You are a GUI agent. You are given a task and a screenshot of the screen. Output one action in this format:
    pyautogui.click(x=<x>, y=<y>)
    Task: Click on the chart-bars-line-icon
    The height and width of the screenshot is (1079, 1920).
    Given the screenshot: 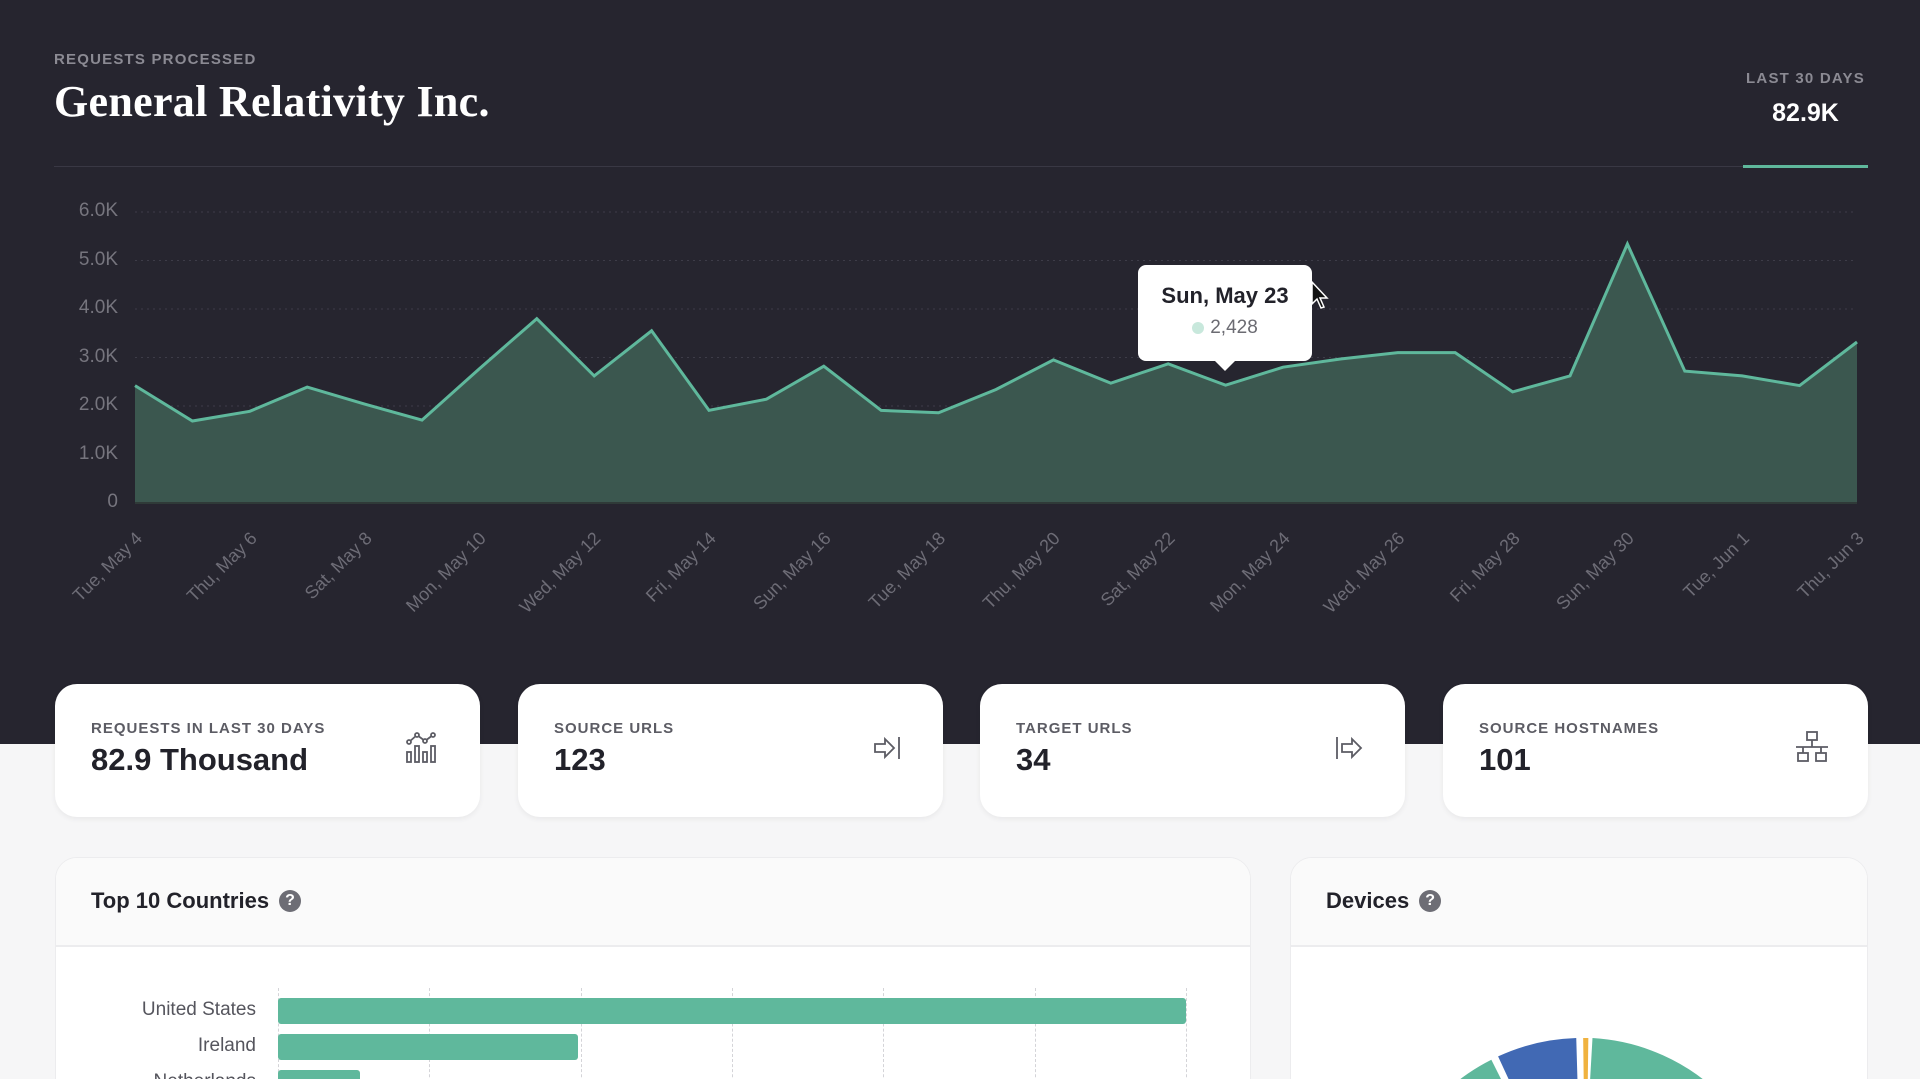 What is the action you would take?
    pyautogui.click(x=421, y=747)
    